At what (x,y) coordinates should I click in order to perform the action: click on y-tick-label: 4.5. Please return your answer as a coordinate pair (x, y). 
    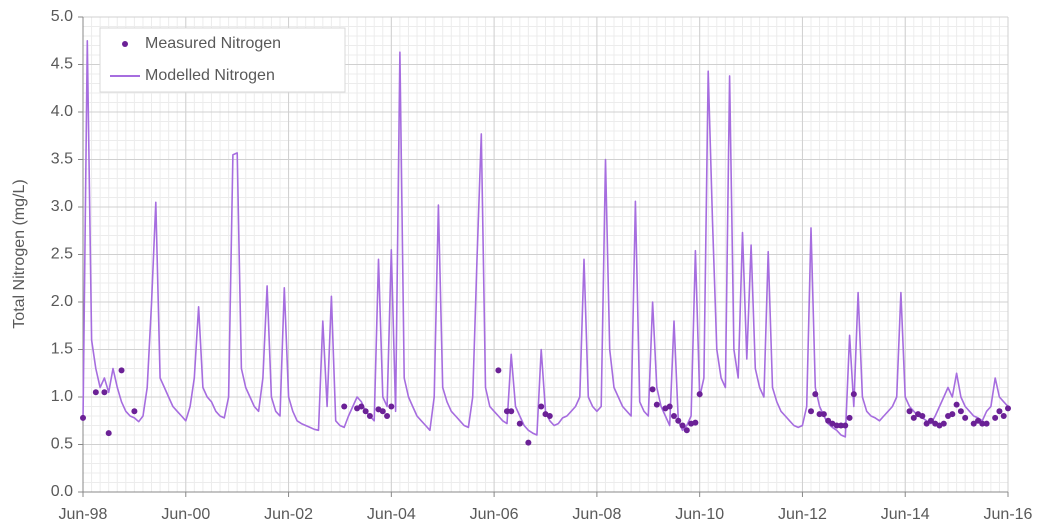
    Looking at the image, I should click on (62, 64).